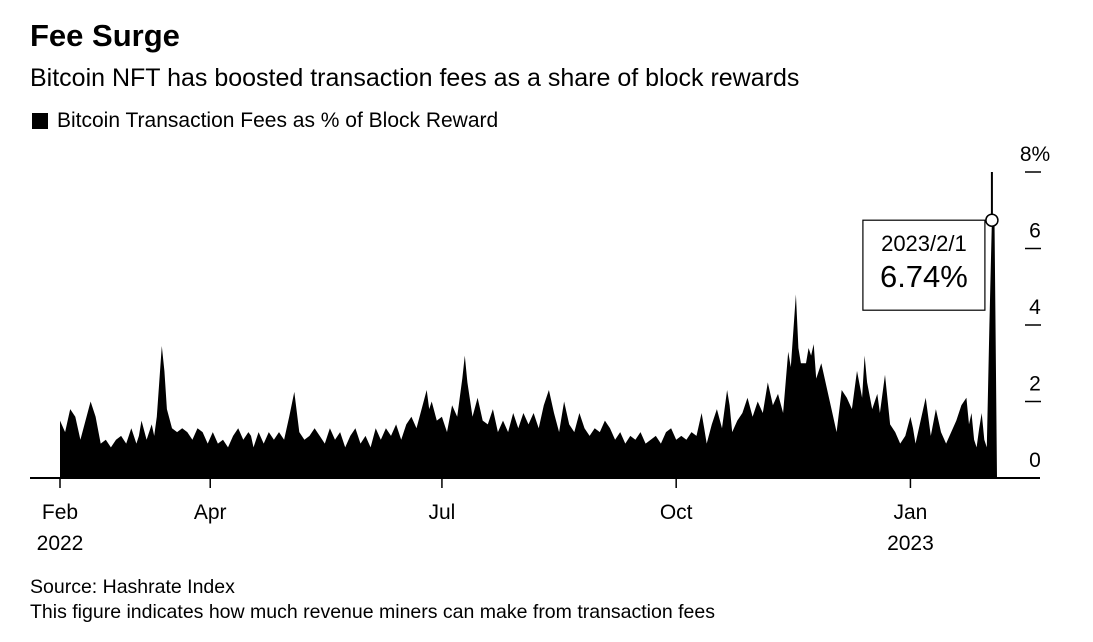 The width and height of the screenshot is (1093, 642). What do you see at coordinates (60, 543) in the screenshot?
I see `x-tick-sublabel: 2022` at bounding box center [60, 543].